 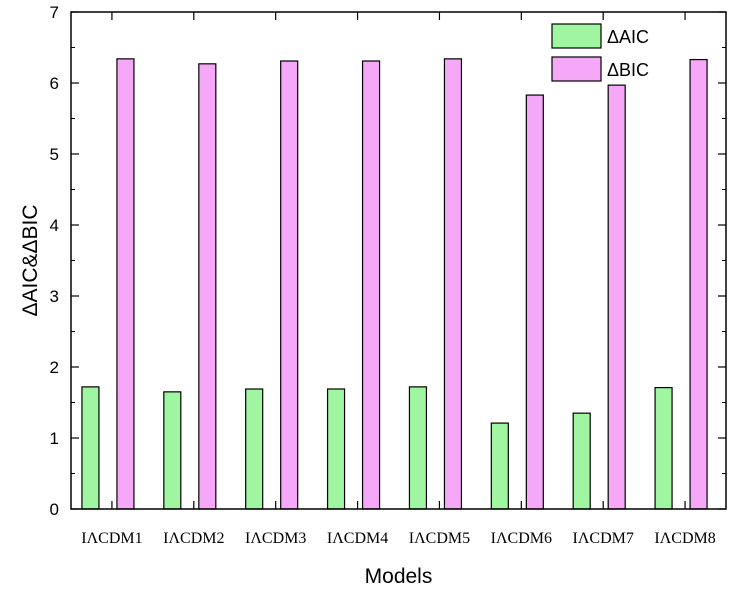 I want to click on x-tick-label: IΛCDM4, so click(x=357, y=538).